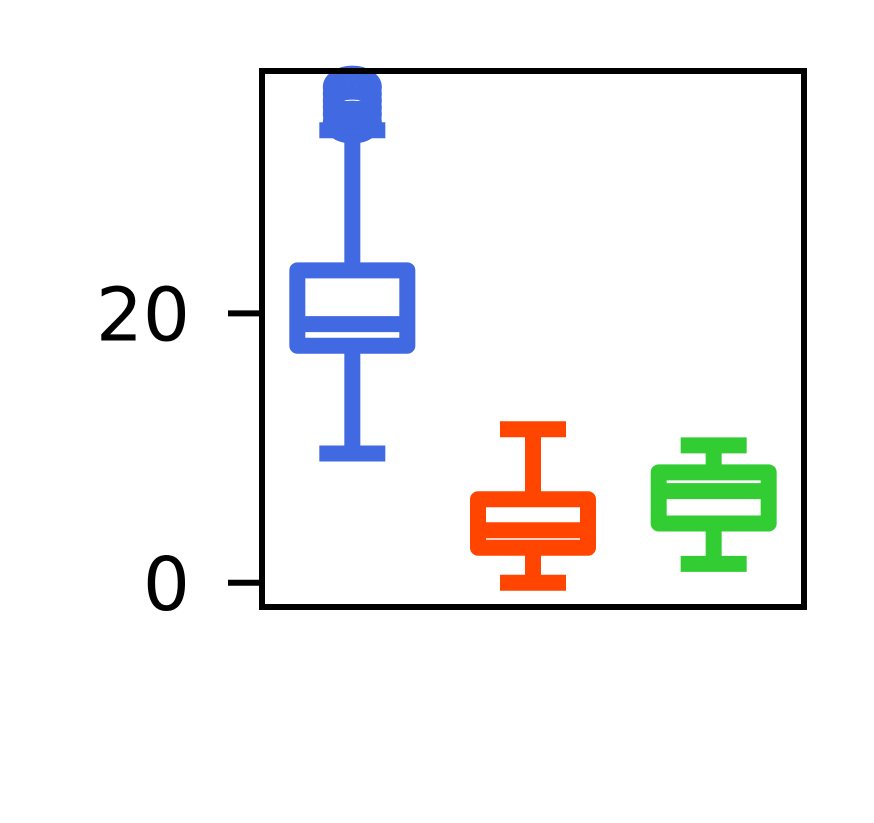 The height and width of the screenshot is (823, 874). Describe the element at coordinates (352, 308) in the screenshot. I see `box-iqr` at that location.